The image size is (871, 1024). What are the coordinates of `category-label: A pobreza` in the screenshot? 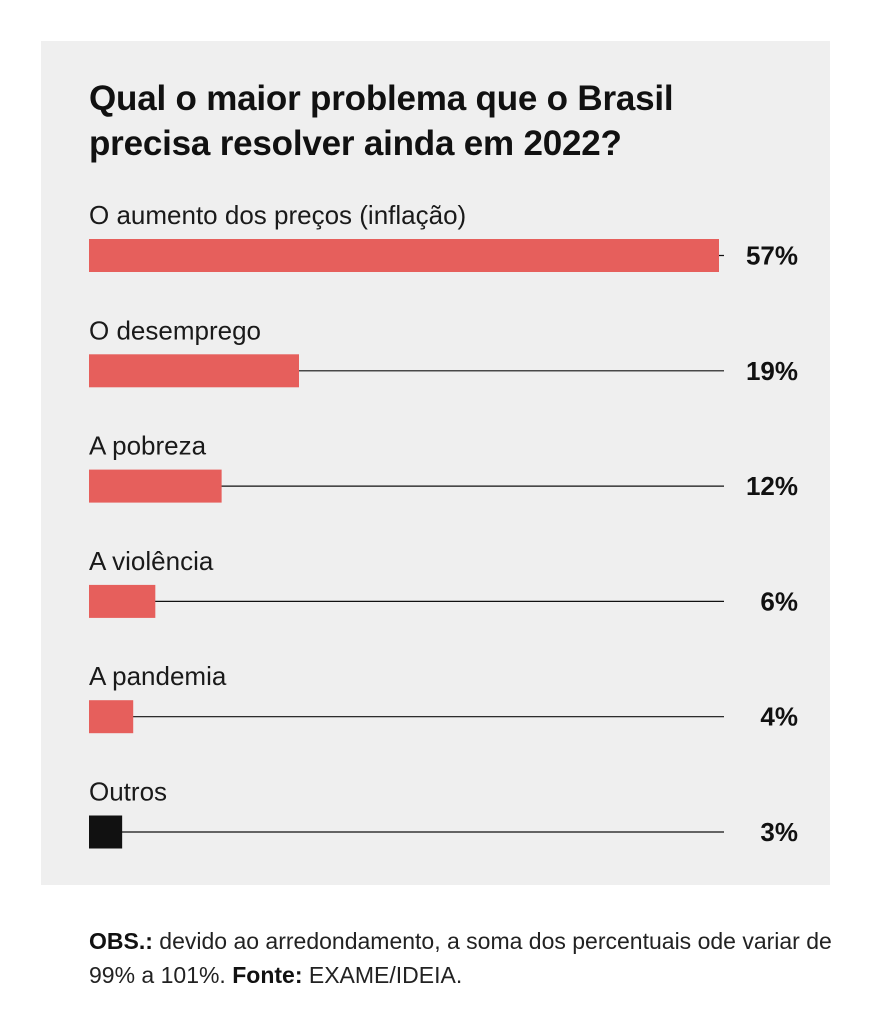 It's located at (148, 446).